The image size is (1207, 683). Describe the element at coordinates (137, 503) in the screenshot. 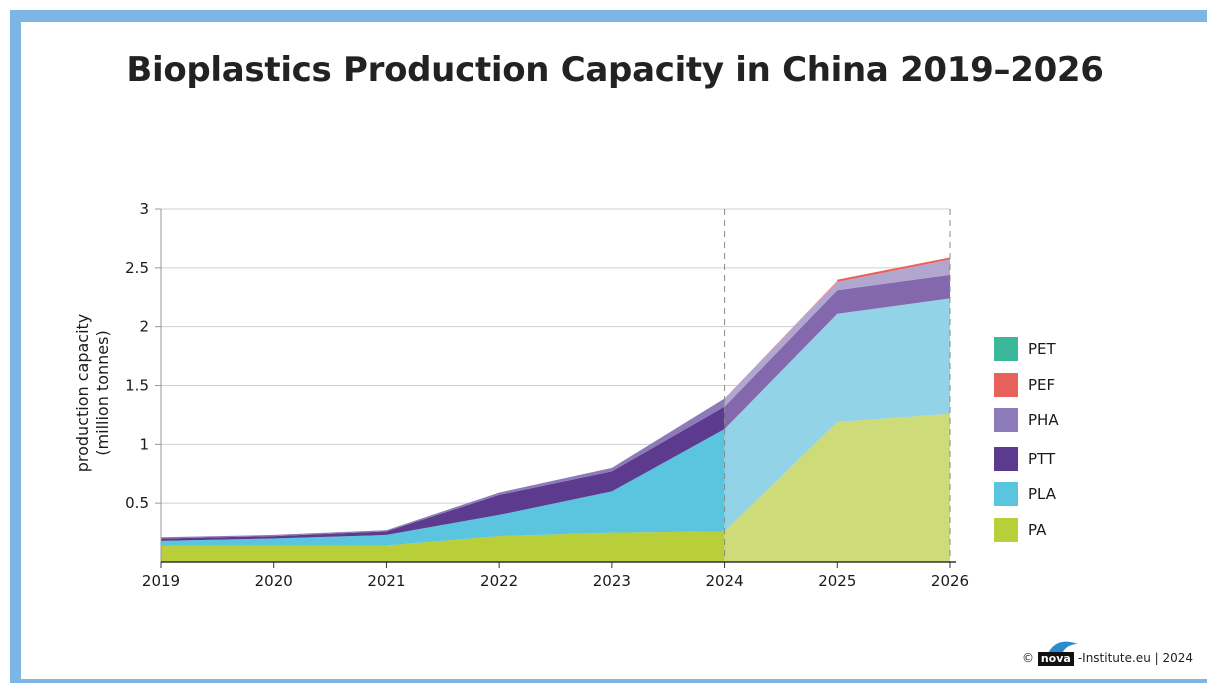

I see `y-tick-label: 0.5` at that location.